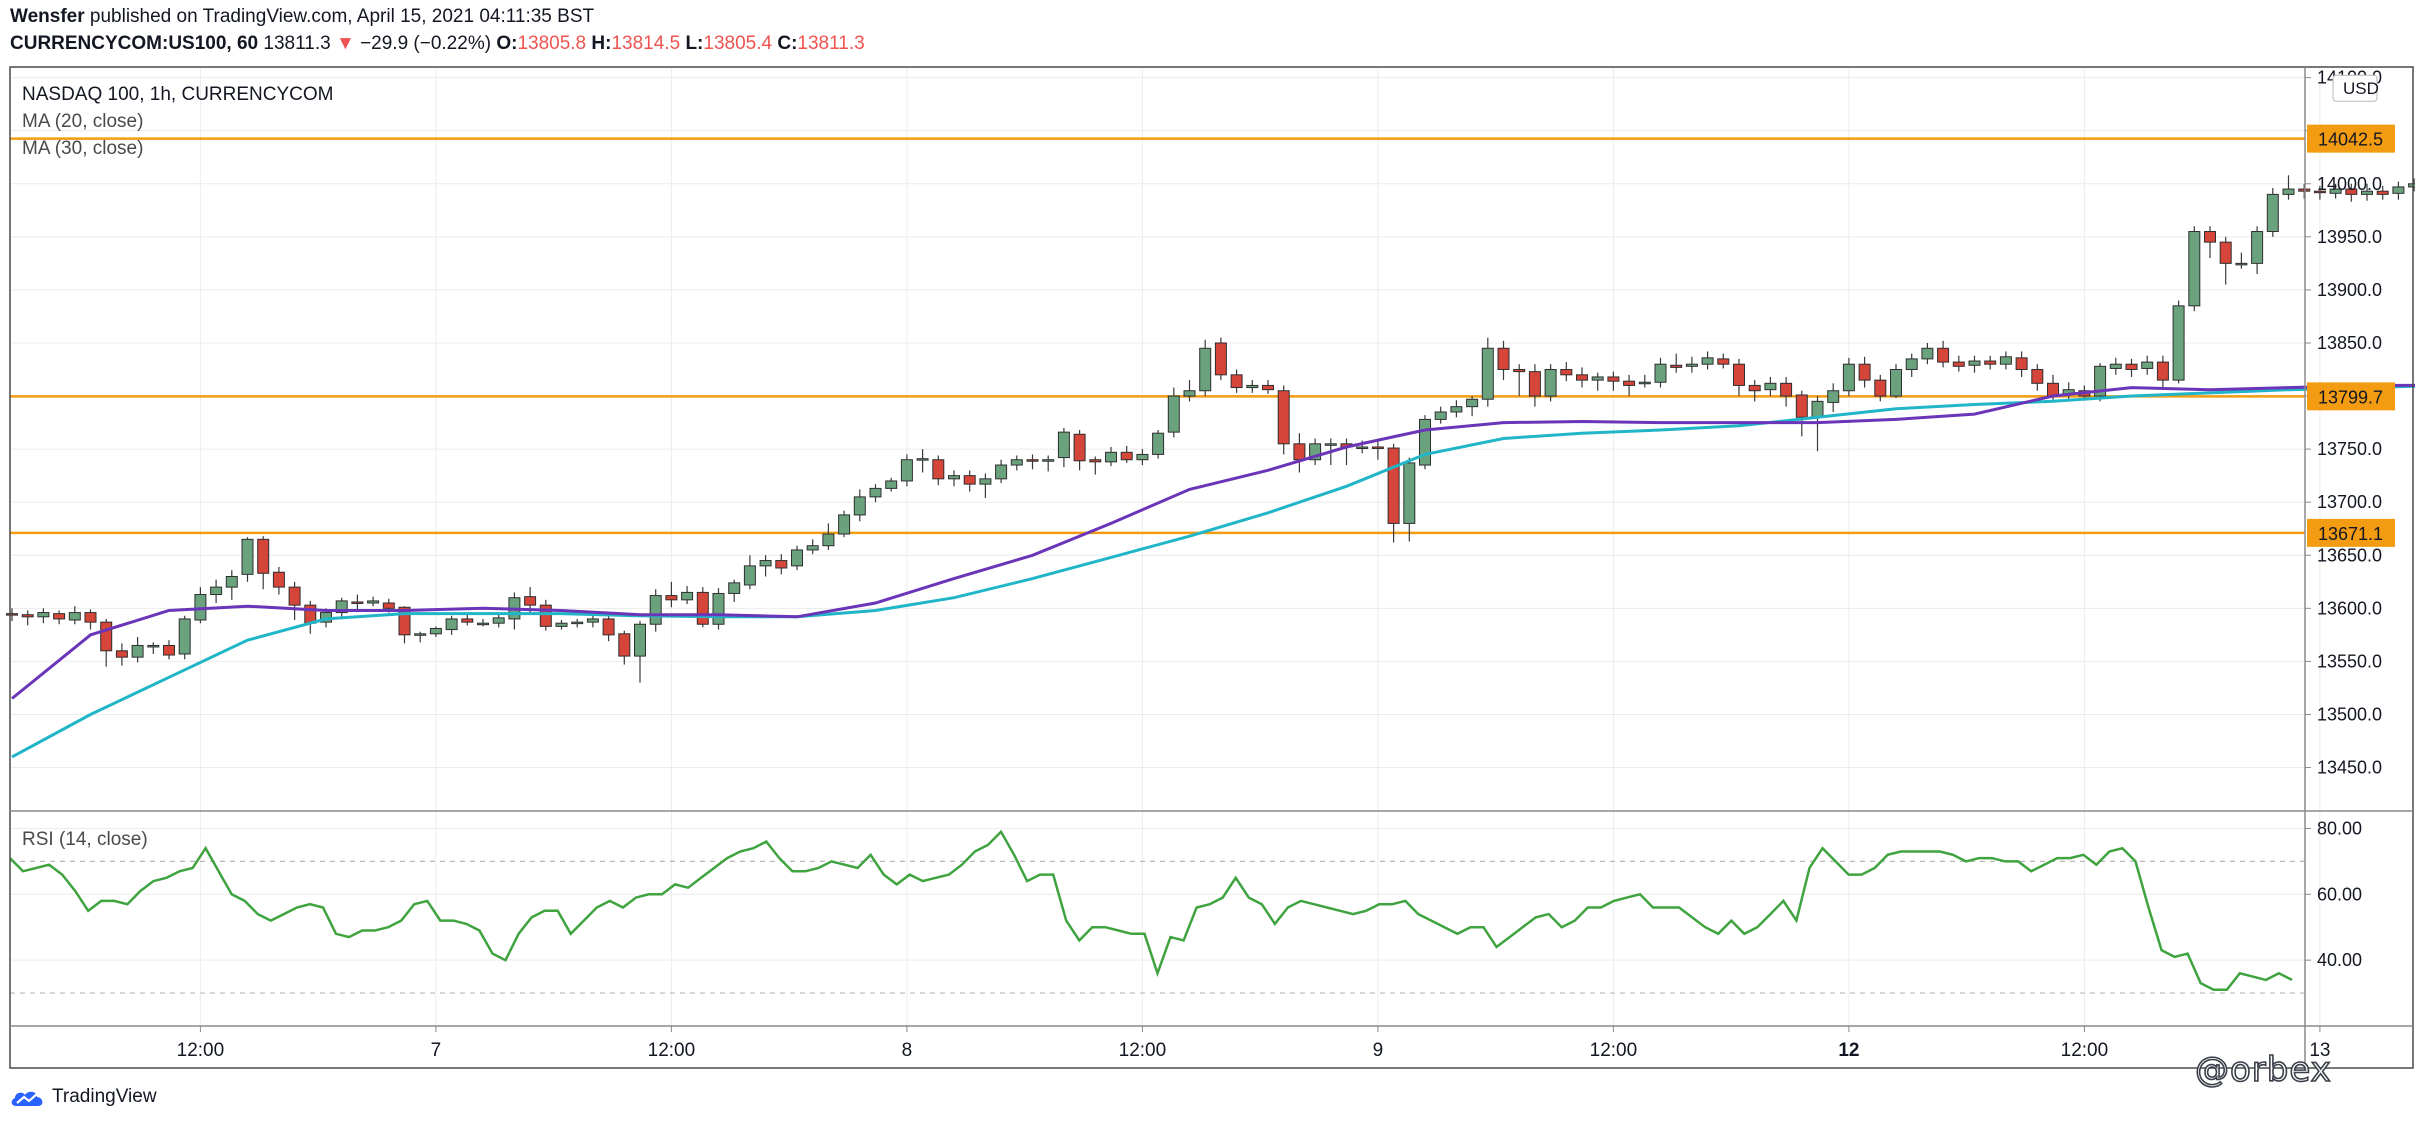 The height and width of the screenshot is (1128, 2415). What do you see at coordinates (646, 43) in the screenshot?
I see `high-value: 13814.5` at bounding box center [646, 43].